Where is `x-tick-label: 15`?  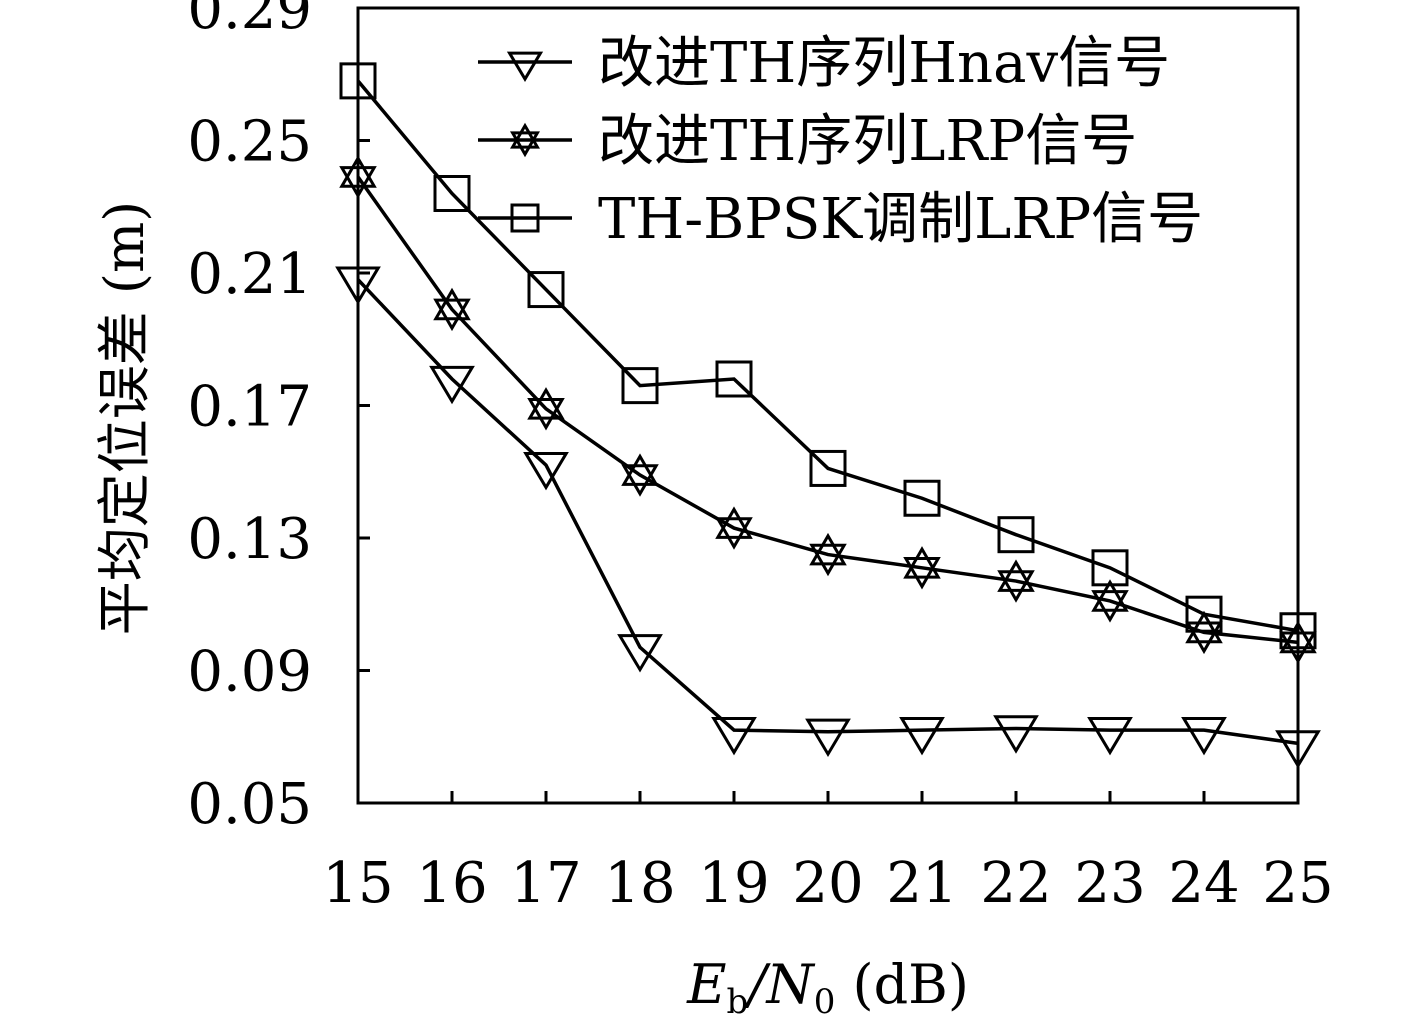 x-tick-label: 15 is located at coordinates (357, 883).